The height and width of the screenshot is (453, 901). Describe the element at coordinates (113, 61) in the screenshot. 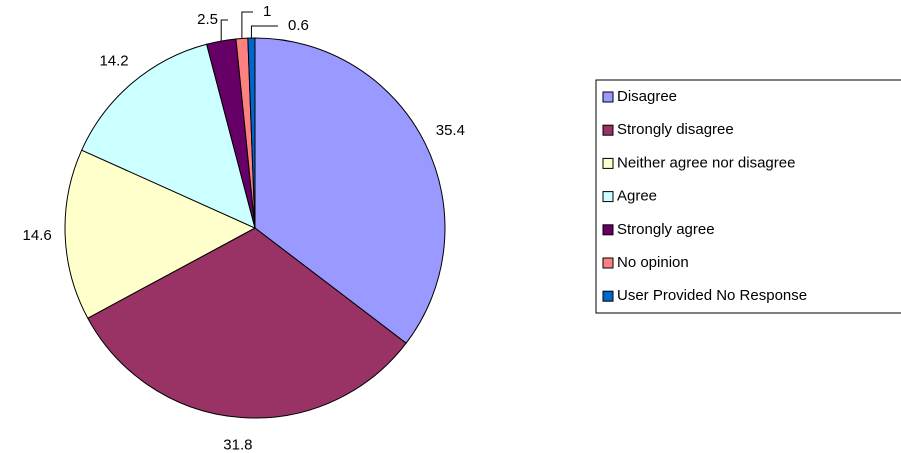

I see `data-label: 14.2` at that location.